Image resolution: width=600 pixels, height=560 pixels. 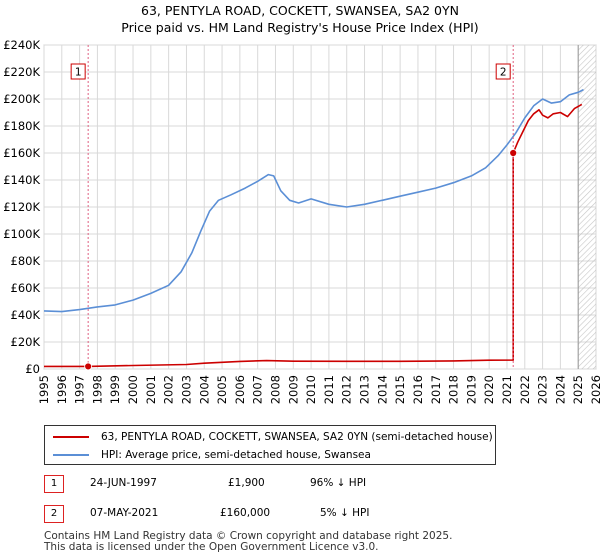 I want to click on y-tick-label: £60K, so click(x=26, y=288).